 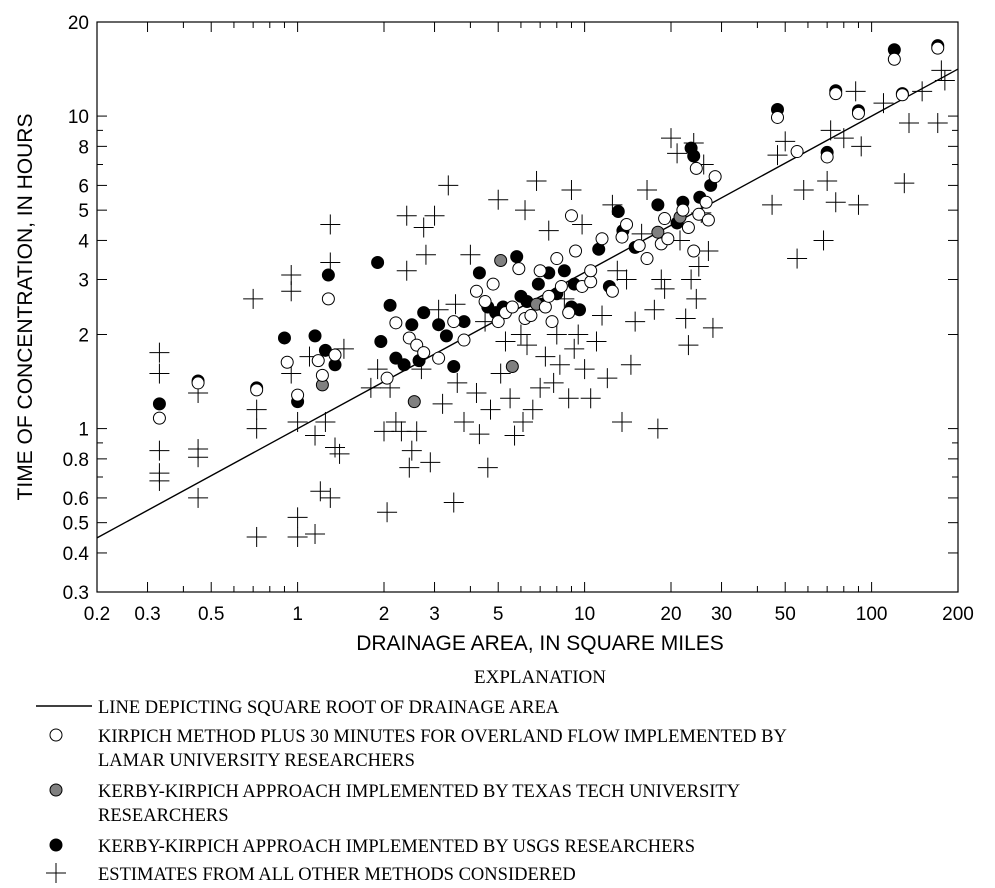 I want to click on x-tick-label: 1, so click(x=297, y=614).